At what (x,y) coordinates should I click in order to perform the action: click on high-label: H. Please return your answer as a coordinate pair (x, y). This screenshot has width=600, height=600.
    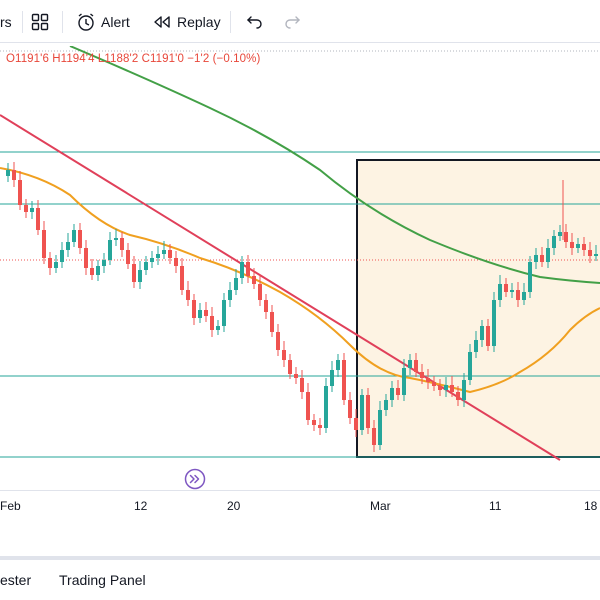
    Looking at the image, I should click on (56, 59).